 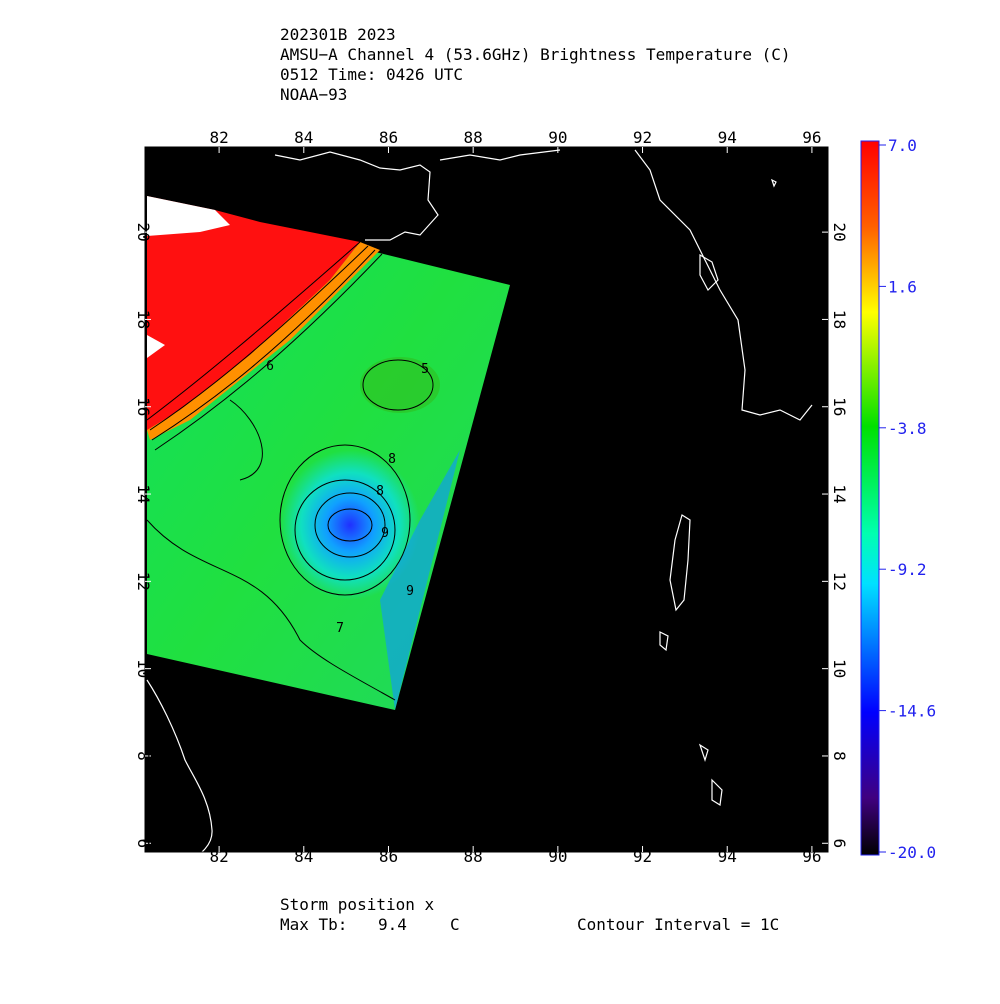 What do you see at coordinates (420, 580) in the screenshot?
I see `cold-edge` at bounding box center [420, 580].